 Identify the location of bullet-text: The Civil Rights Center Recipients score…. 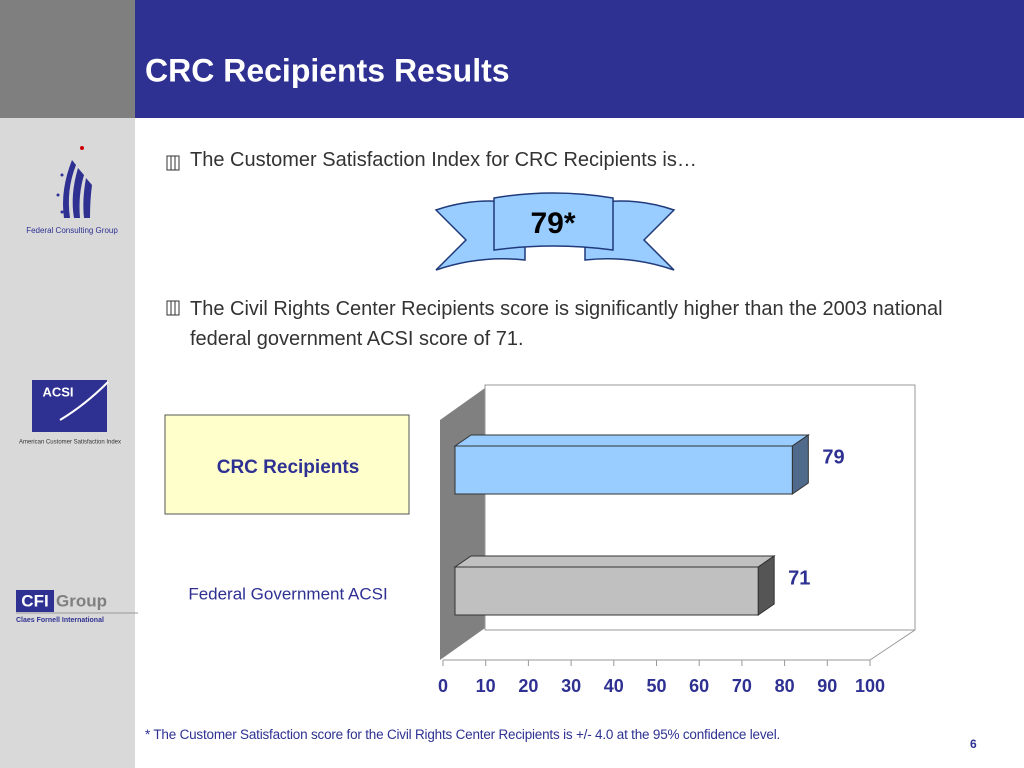
(566, 324).